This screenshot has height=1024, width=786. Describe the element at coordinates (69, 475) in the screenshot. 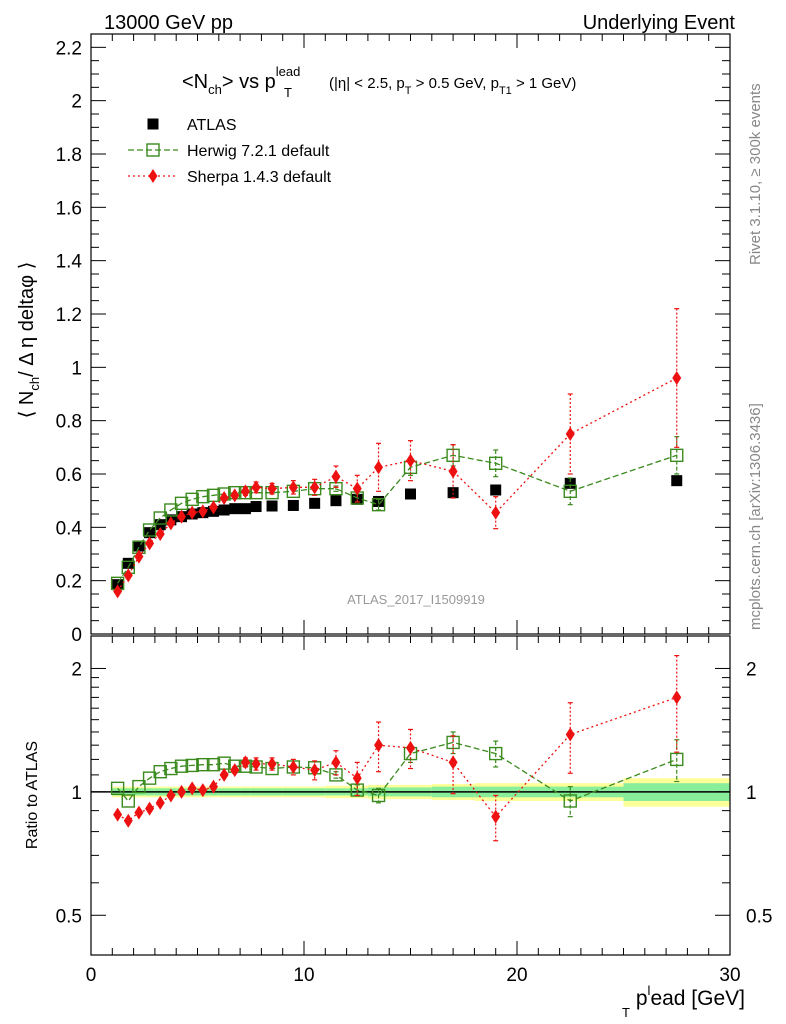

I see `main-y-tick-label: 0.6` at that location.